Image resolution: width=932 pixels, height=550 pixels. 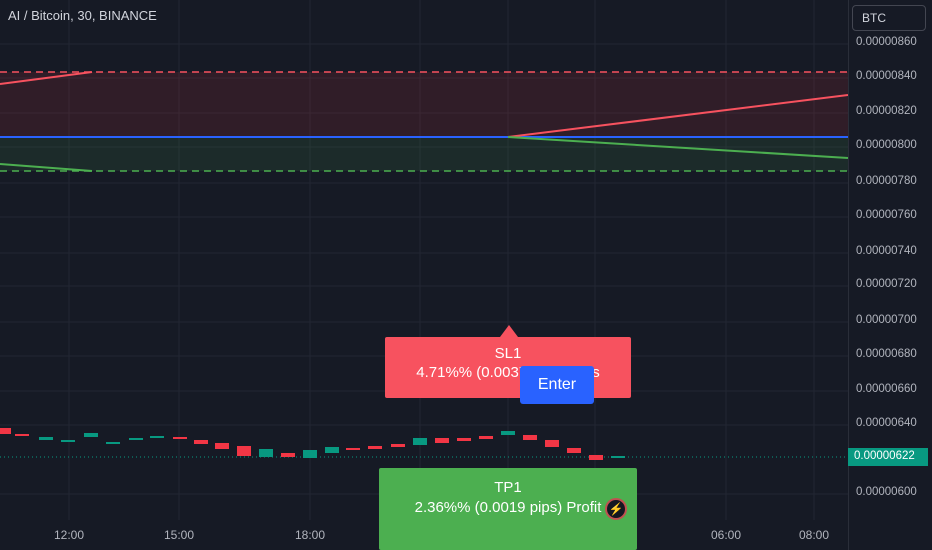 I want to click on time-axis-label: 15:00, so click(x=179, y=535).